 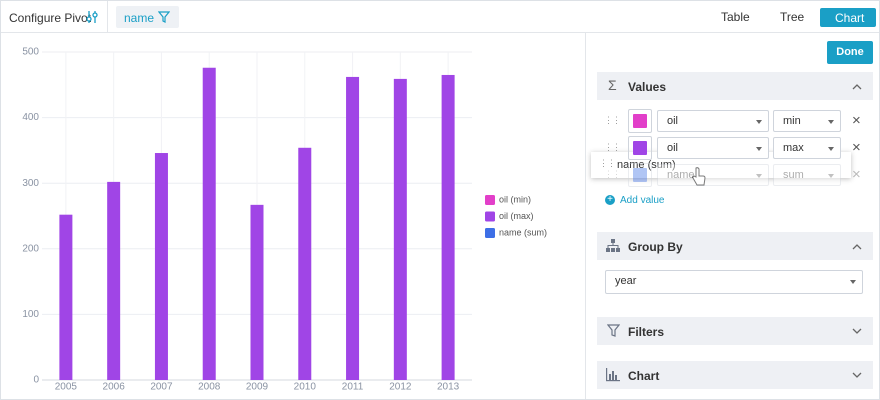 What do you see at coordinates (353, 387) in the screenshot?
I see `x-tick-label: 2011` at bounding box center [353, 387].